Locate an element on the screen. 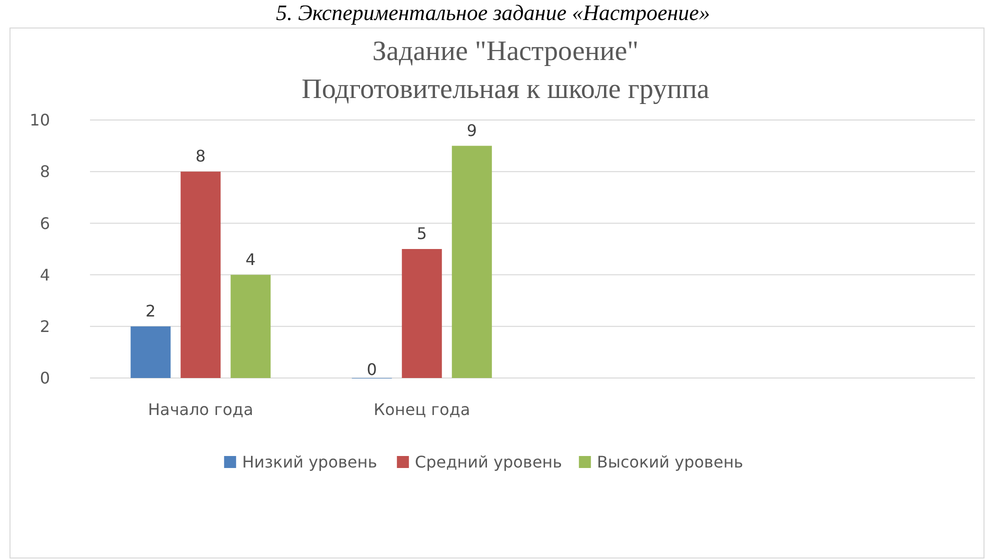 The image size is (986, 560). y-tick-label: 6 is located at coordinates (45, 223).